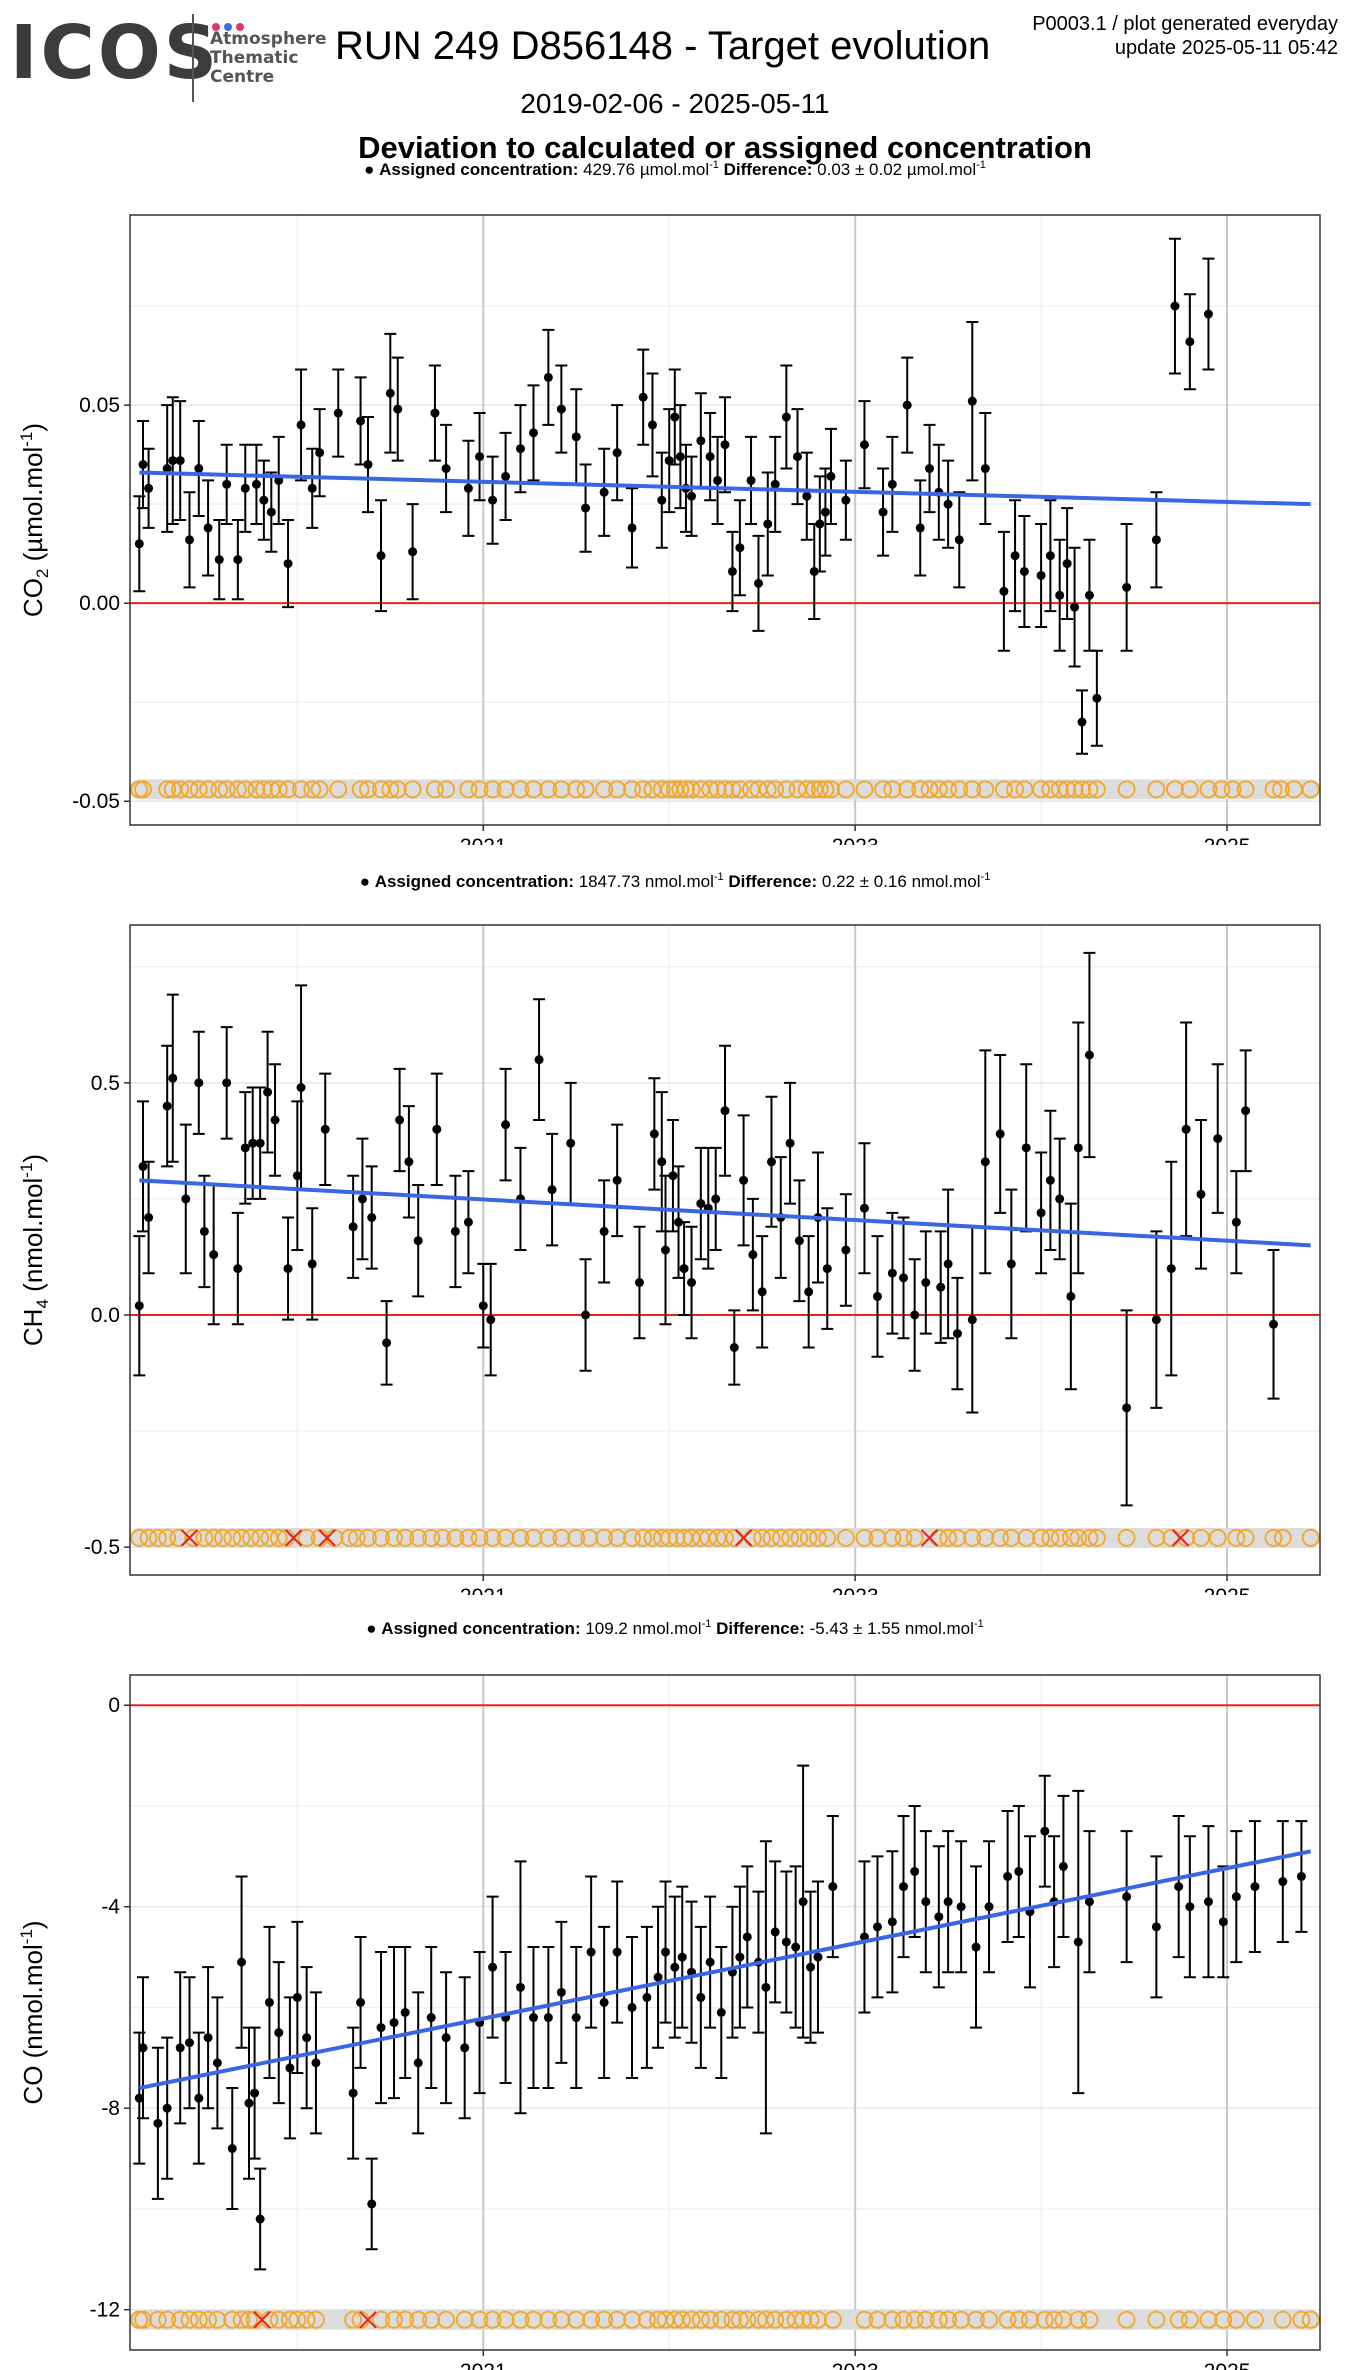 The width and height of the screenshot is (1350, 2370). What do you see at coordinates (981, 165) in the screenshot?
I see `legend-superscript: -1` at bounding box center [981, 165].